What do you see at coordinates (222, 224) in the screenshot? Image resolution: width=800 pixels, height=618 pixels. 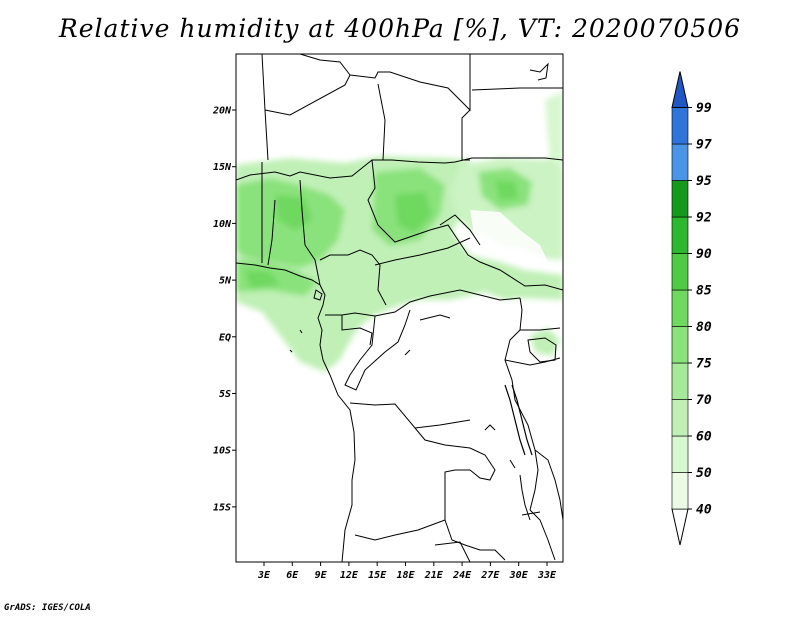 I see `lat-label: 10N` at bounding box center [222, 224].